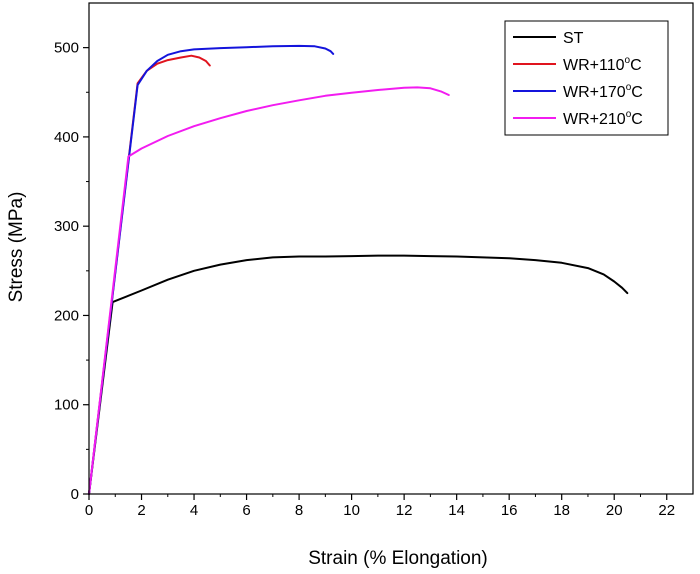 This screenshot has height=574, width=700. Describe the element at coordinates (75, 494) in the screenshot. I see `y-tick-label: 0` at that location.